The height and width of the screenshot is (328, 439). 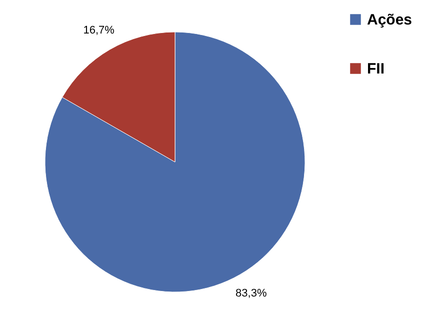 What do you see at coordinates (251, 294) in the screenshot?
I see `data-label: 83,3%` at bounding box center [251, 294].